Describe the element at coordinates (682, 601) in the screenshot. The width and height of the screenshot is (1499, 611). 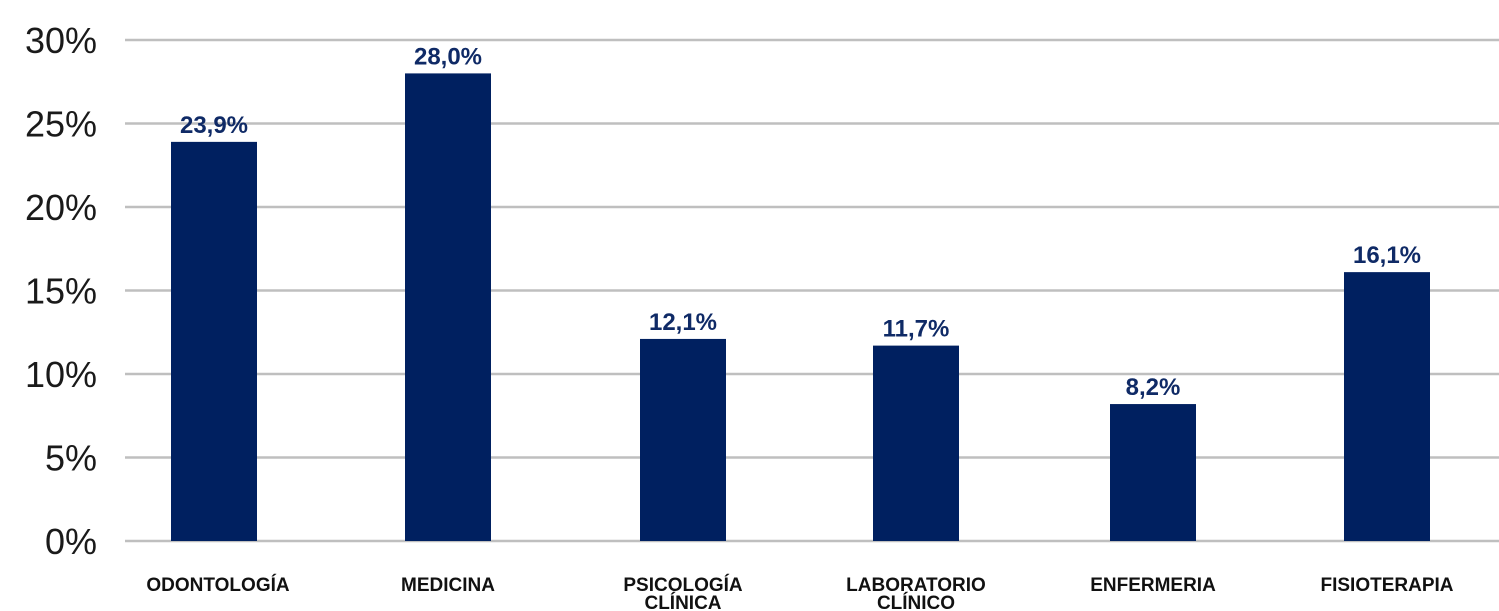
I see `x-tick-label: CLÍNICA` at that location.